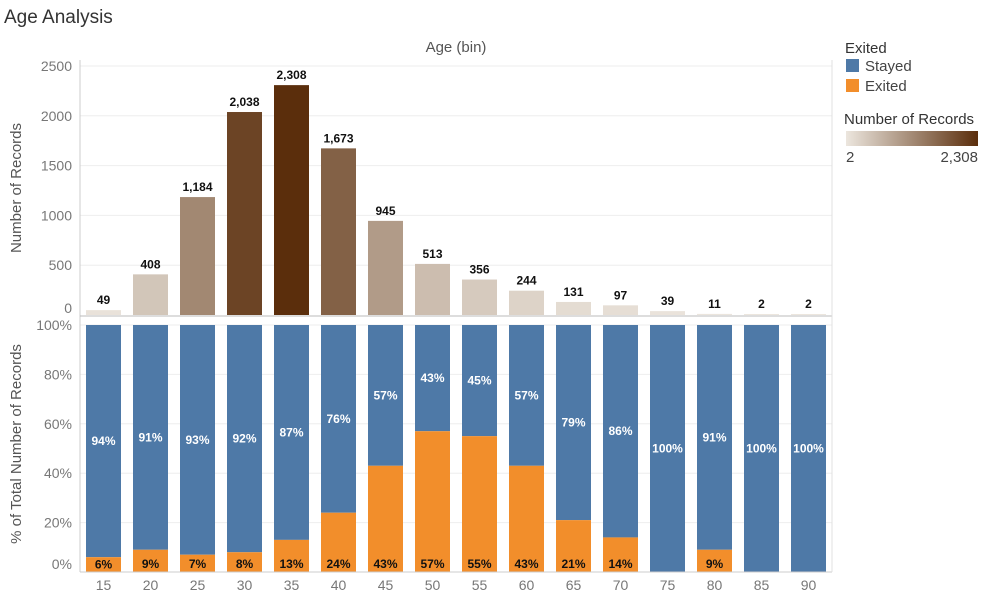  I want to click on bottom-y-ticks: 0% 20% 40% 60% 80% 100%, so click(54, 444).